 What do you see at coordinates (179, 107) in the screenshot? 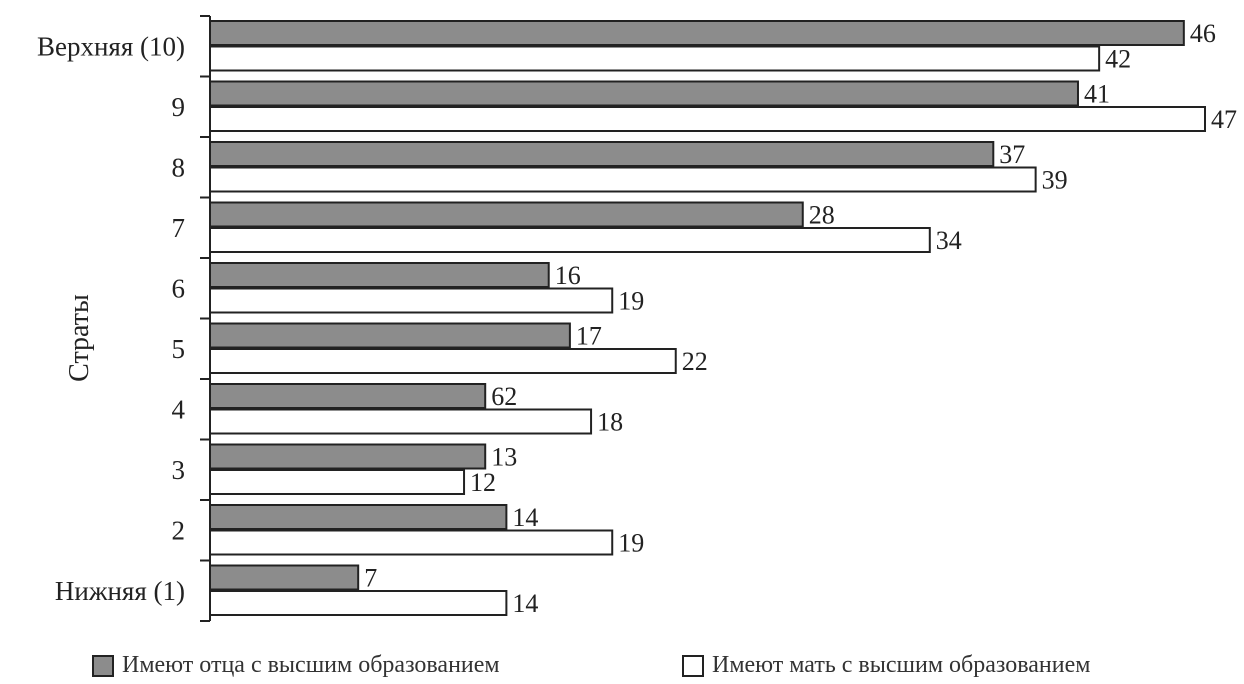
I see `category-label: 9` at bounding box center [179, 107].